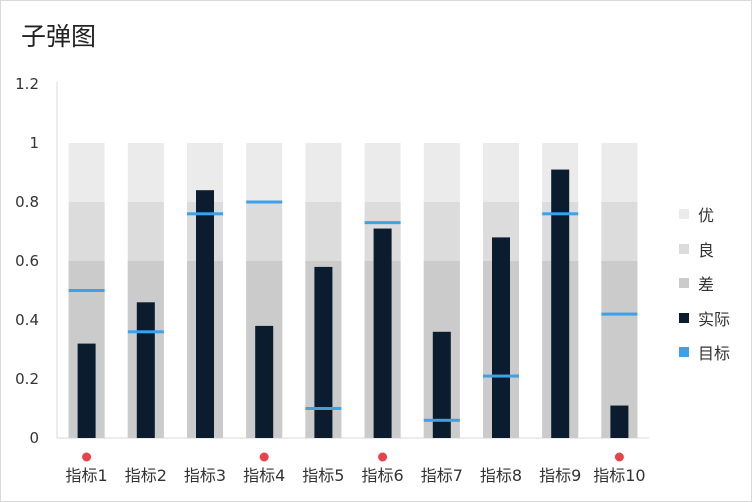  I want to click on category-label: 指标4, so click(264, 475).